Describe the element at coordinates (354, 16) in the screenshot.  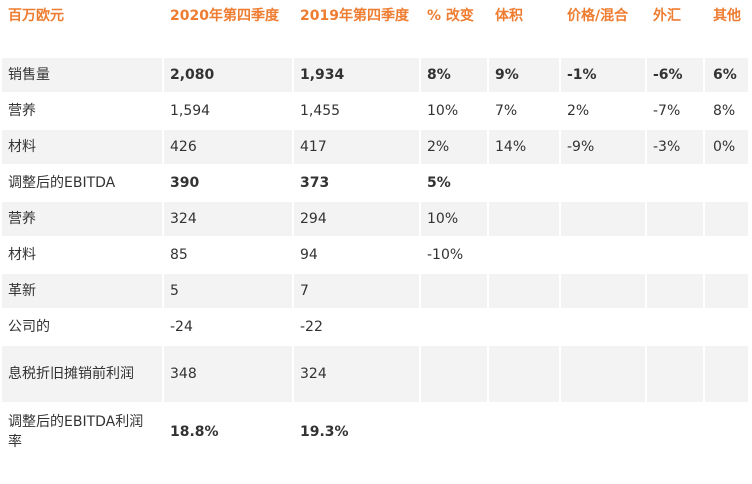
I see `column-header: 2019年第四季度` at that location.